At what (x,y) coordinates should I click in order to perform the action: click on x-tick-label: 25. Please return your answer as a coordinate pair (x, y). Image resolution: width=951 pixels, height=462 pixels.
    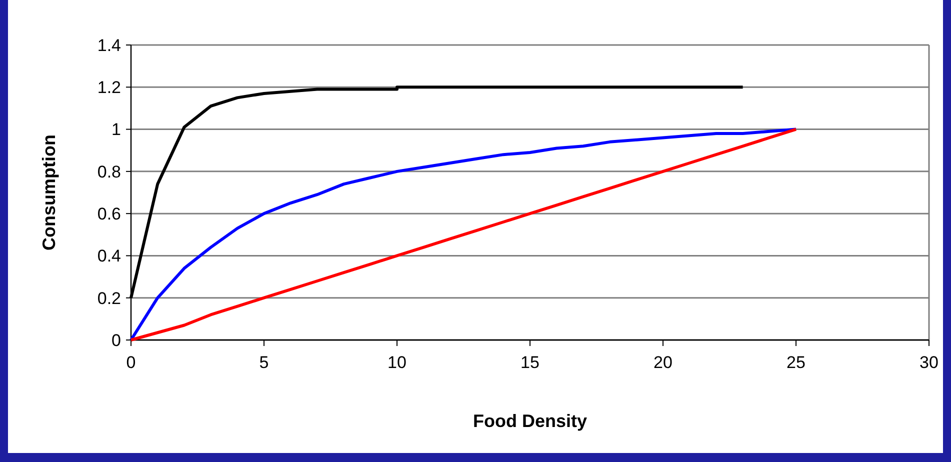
    Looking at the image, I should click on (796, 362).